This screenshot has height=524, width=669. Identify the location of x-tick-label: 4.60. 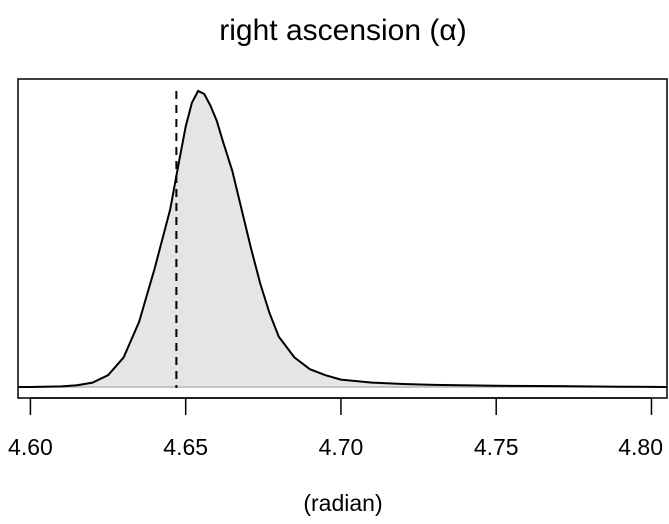
(30, 447).